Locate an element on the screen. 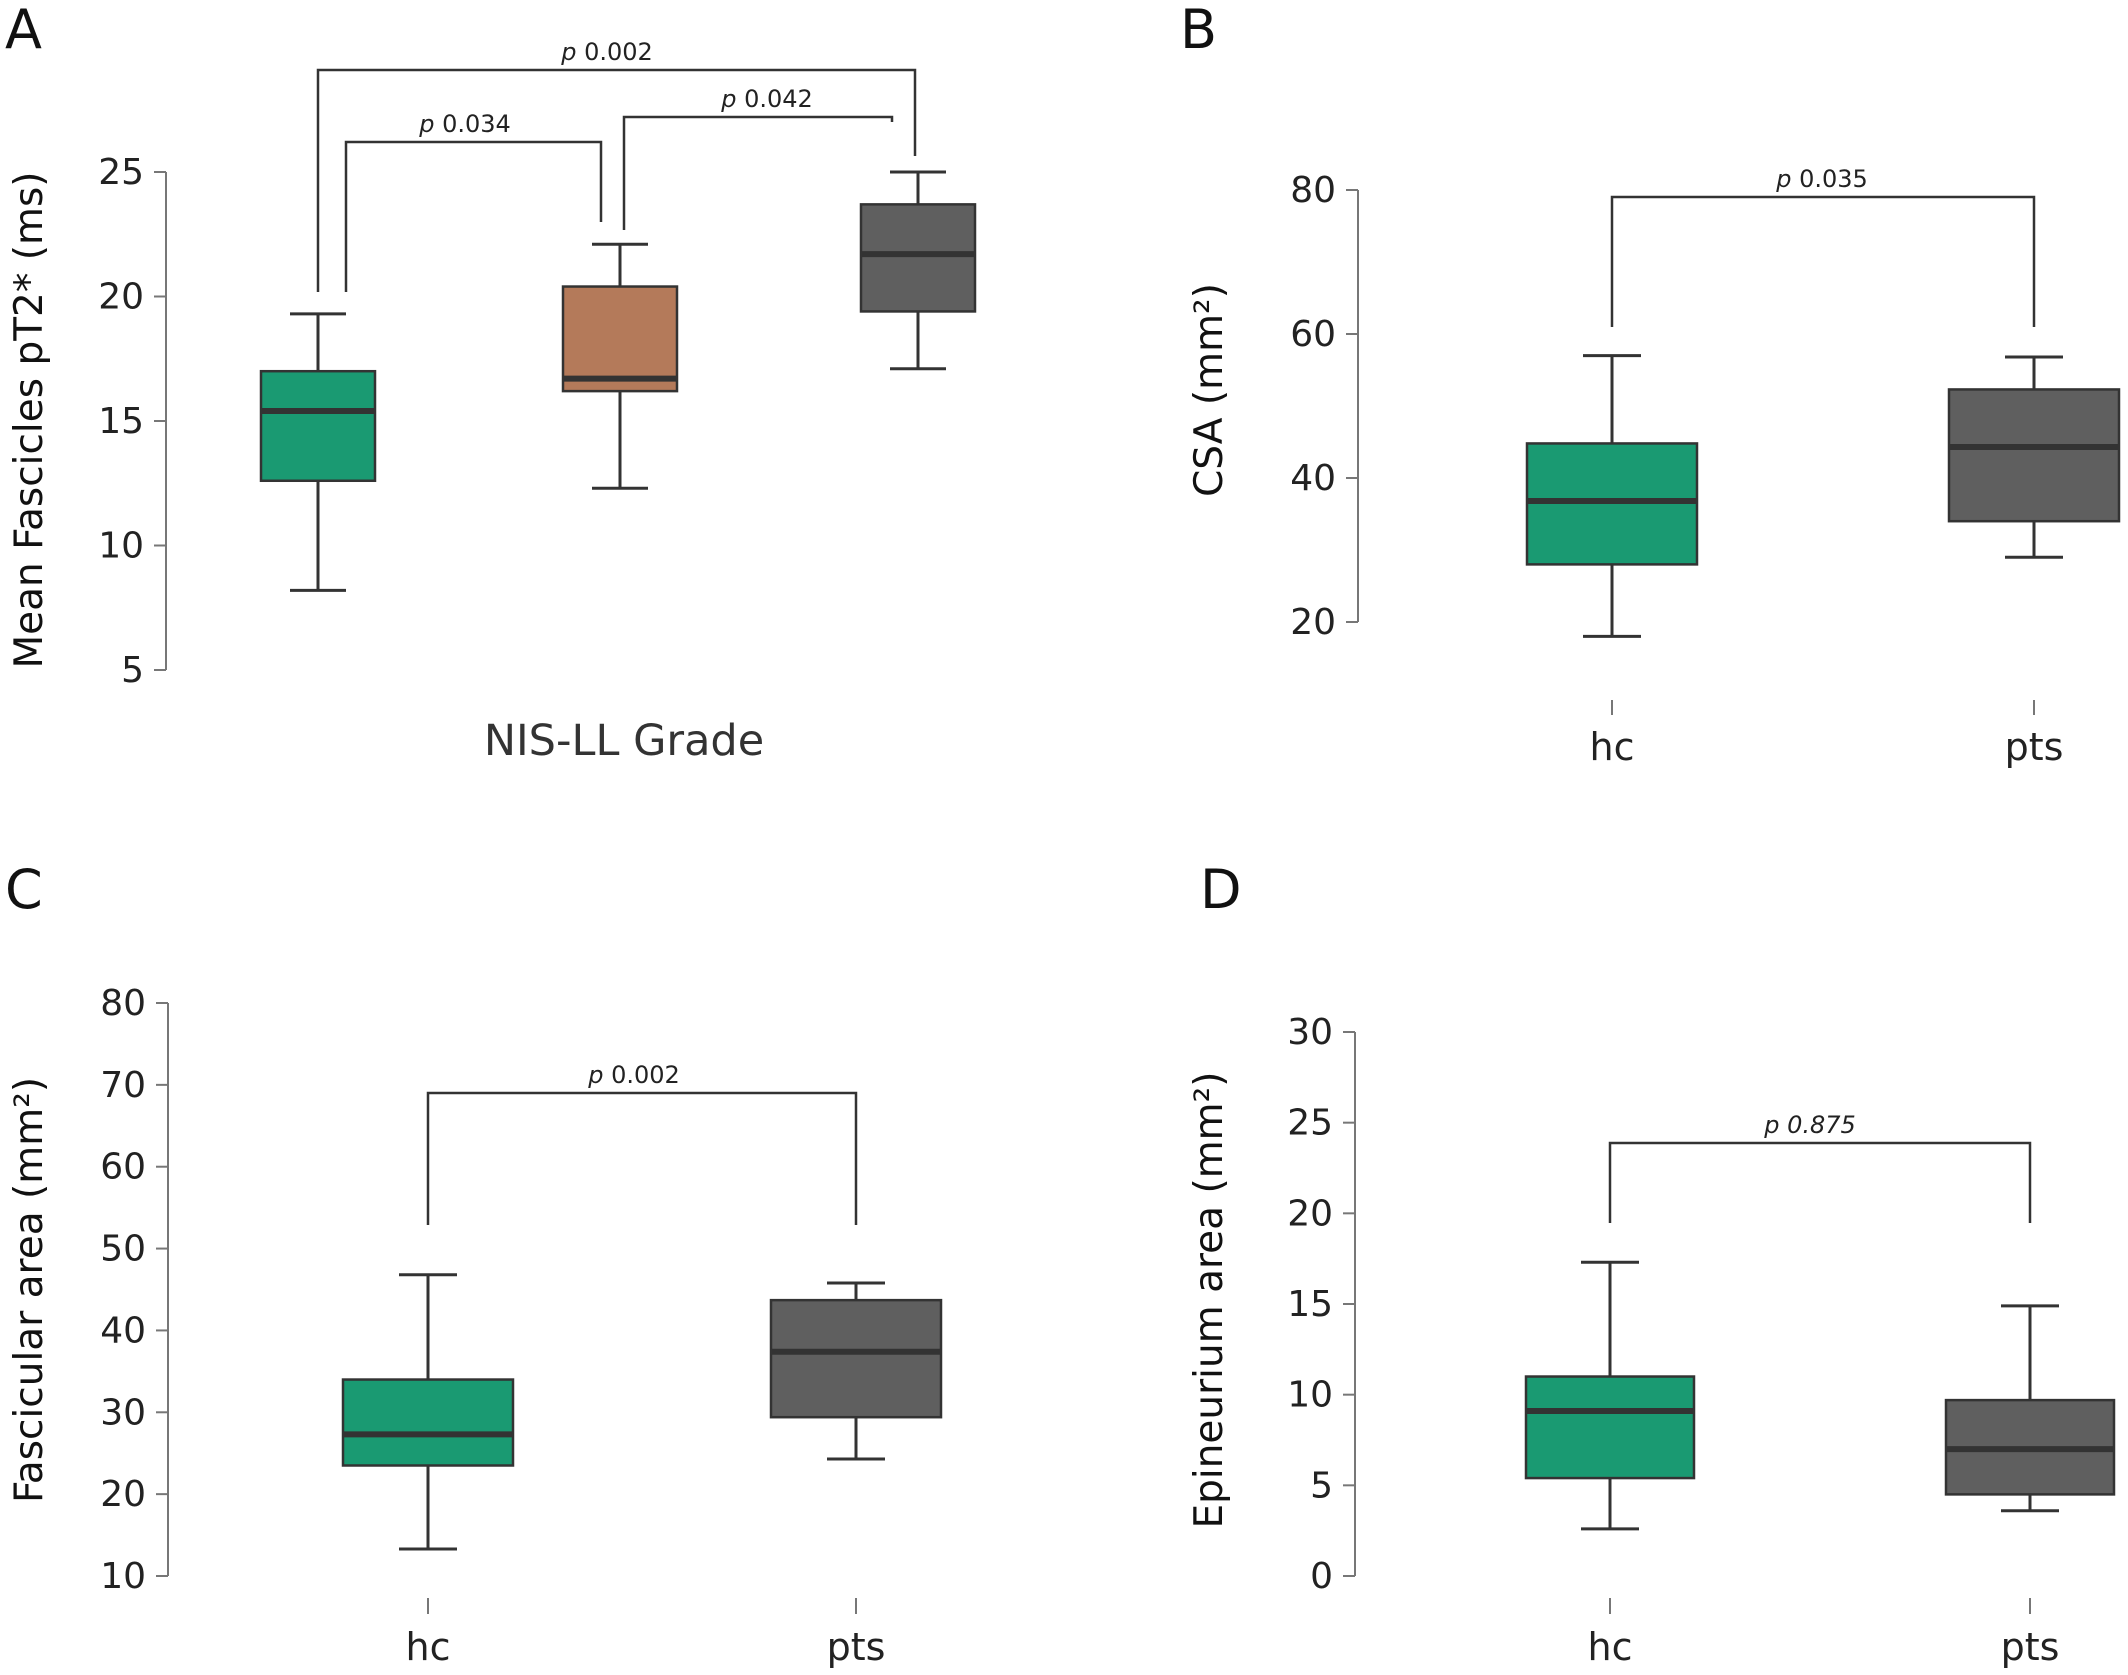 This screenshot has width=2128, height=1675. y-tick-label: 50 is located at coordinates (123, 1249).